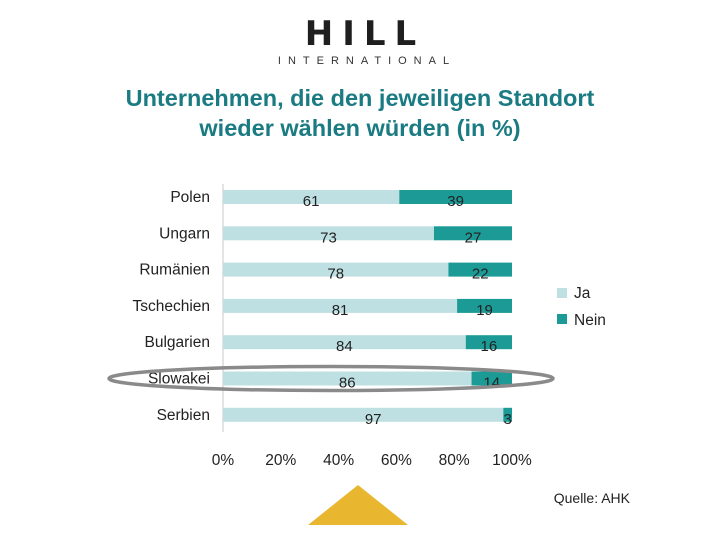  I want to click on category-label: Bulgarien, so click(178, 342).